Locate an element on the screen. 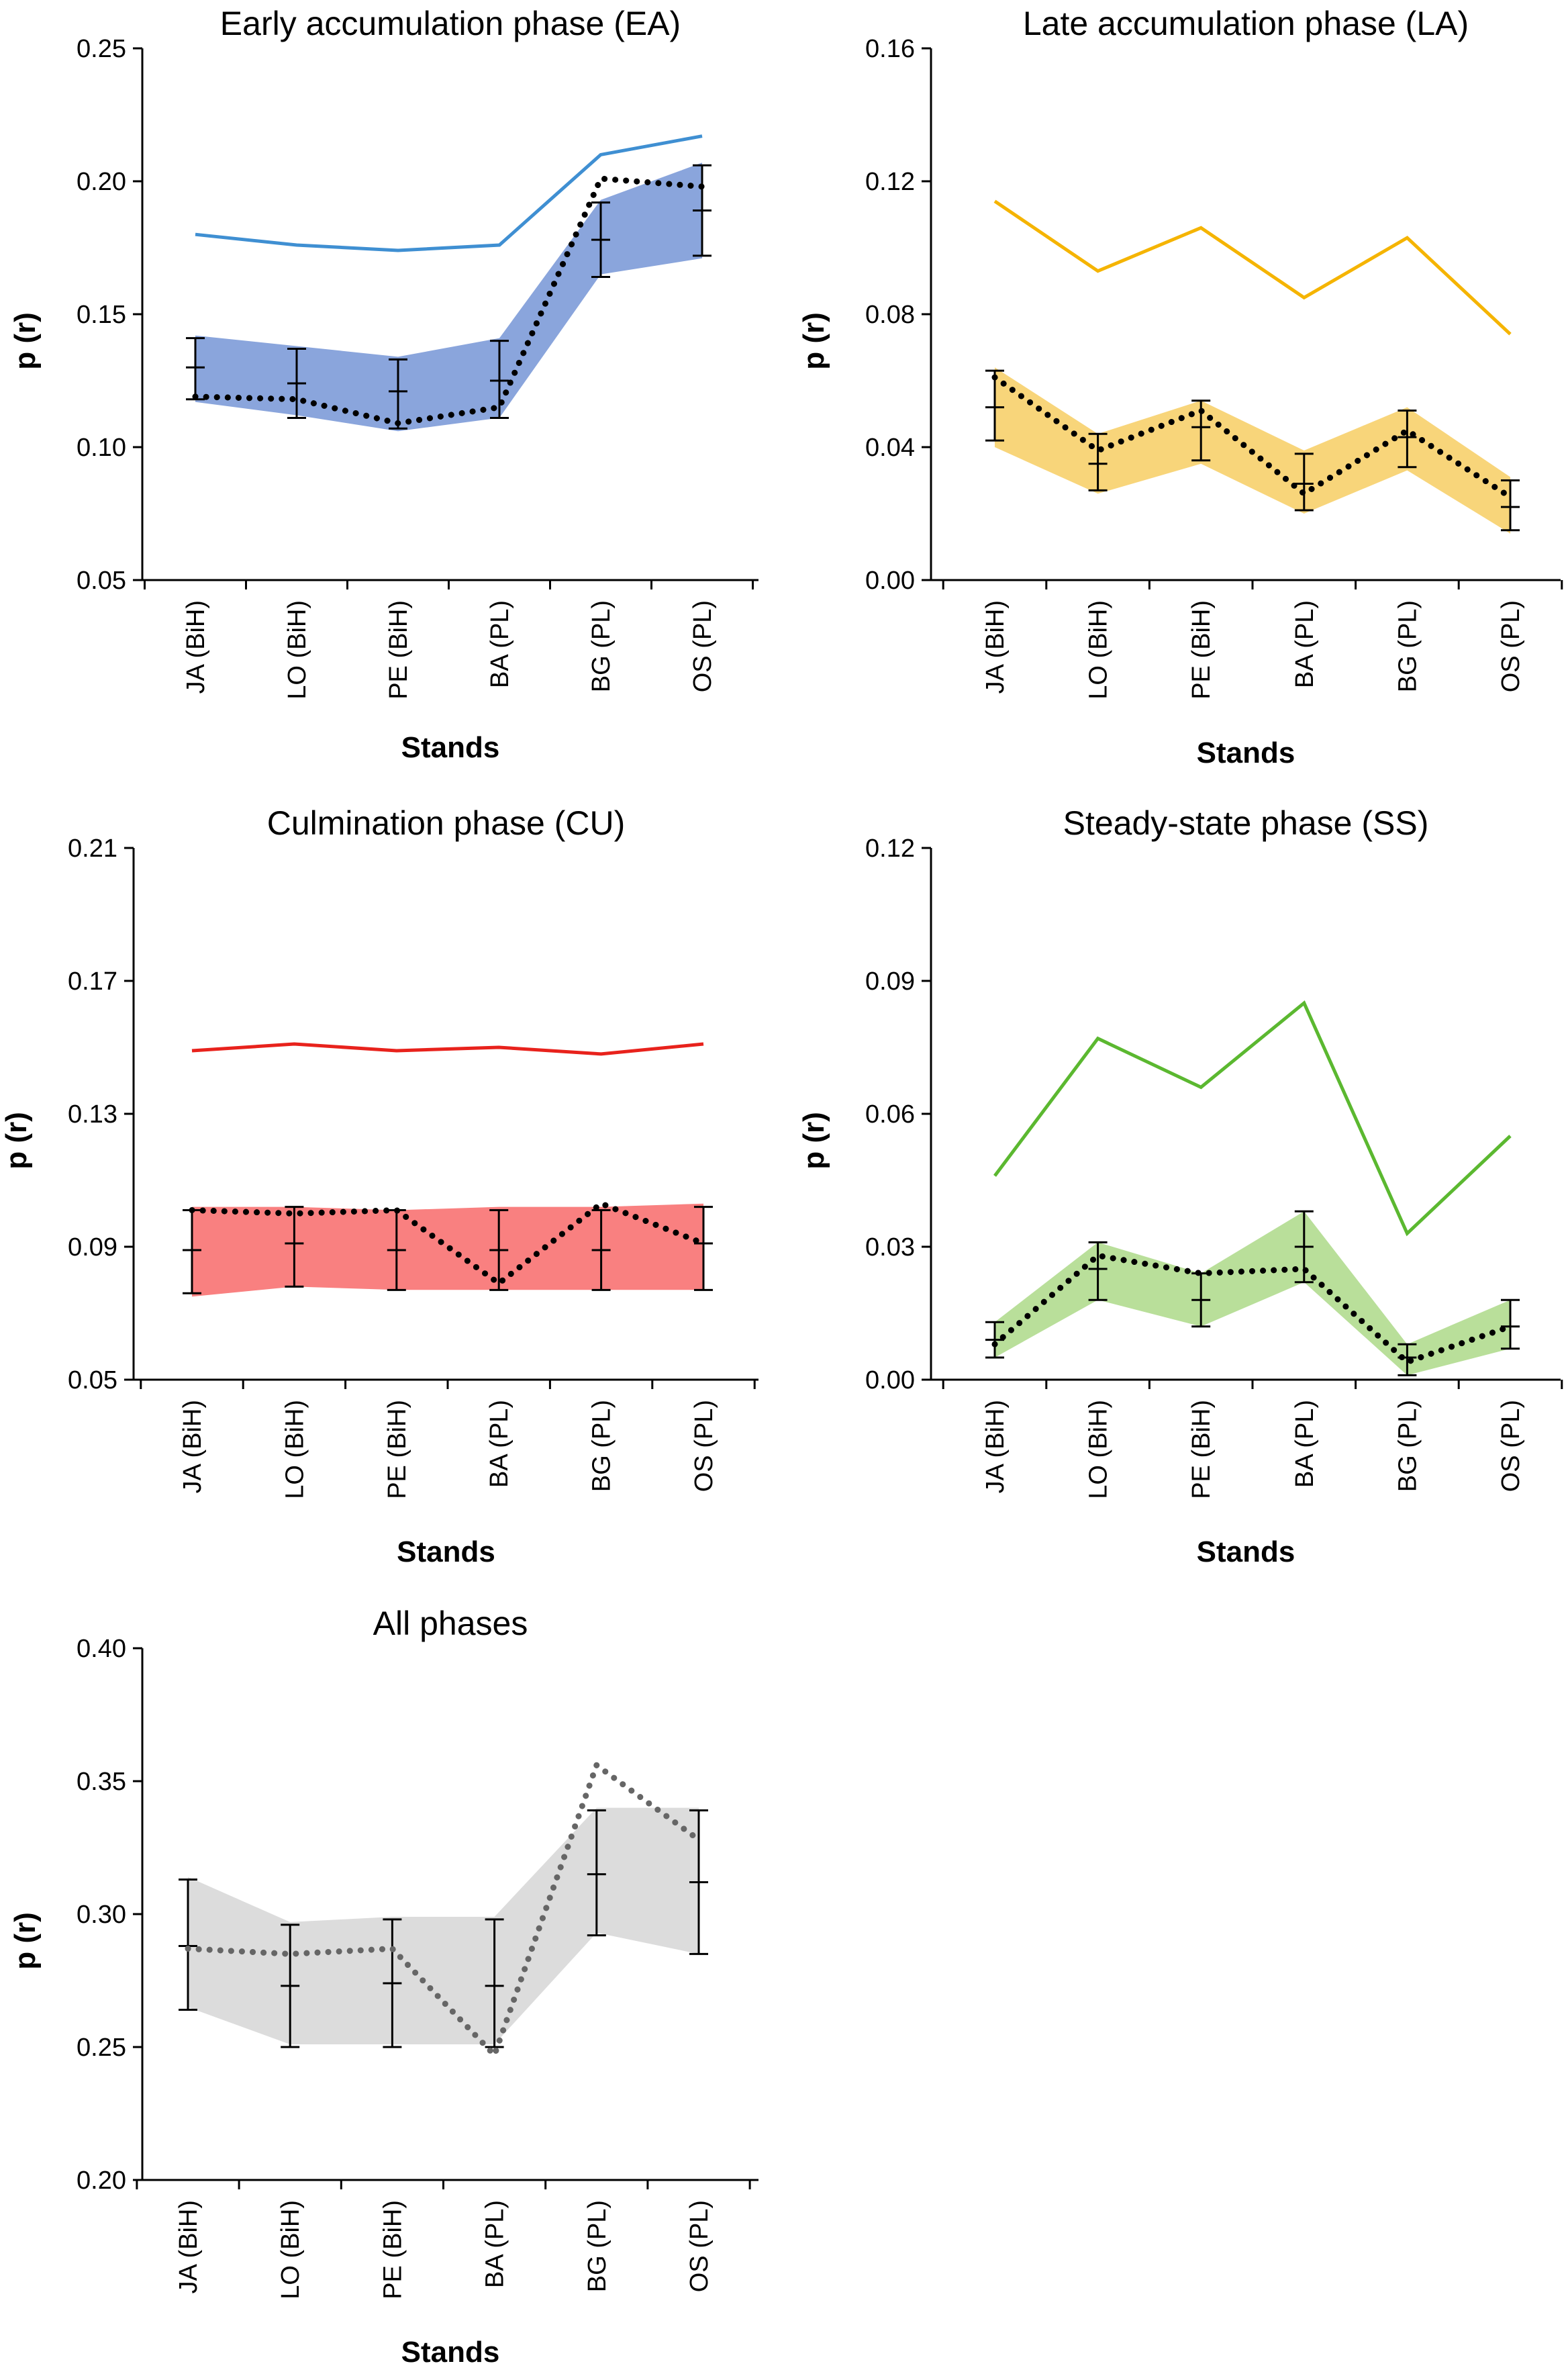 Image resolution: width=1568 pixels, height=2374 pixels. y-tick-label: 0.15 is located at coordinates (102, 315).